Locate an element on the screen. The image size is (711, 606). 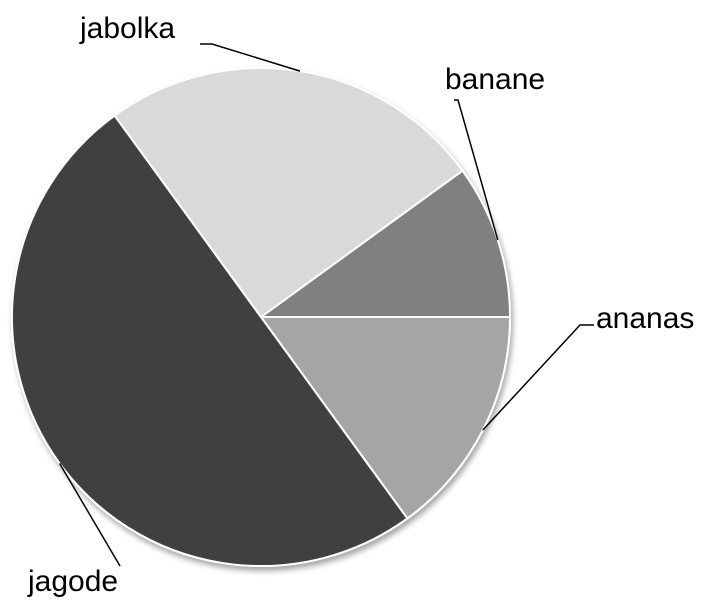
leader-line-jagode is located at coordinates (89, 515).